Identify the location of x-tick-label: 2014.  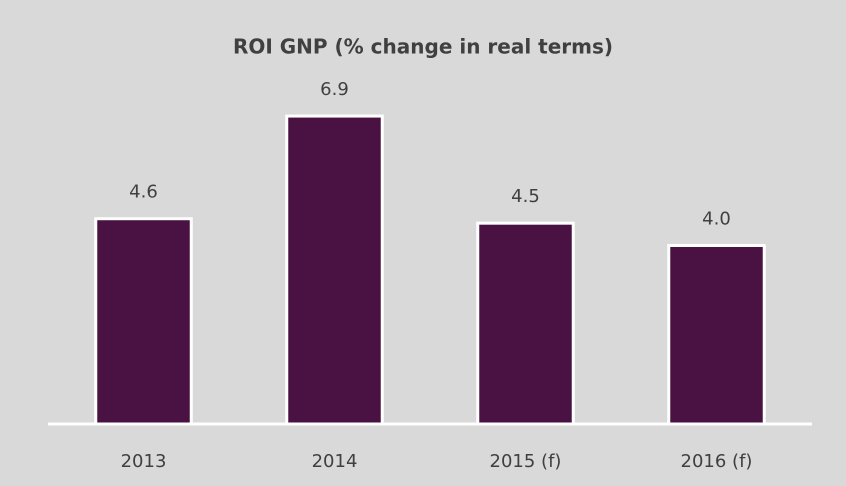
(335, 461).